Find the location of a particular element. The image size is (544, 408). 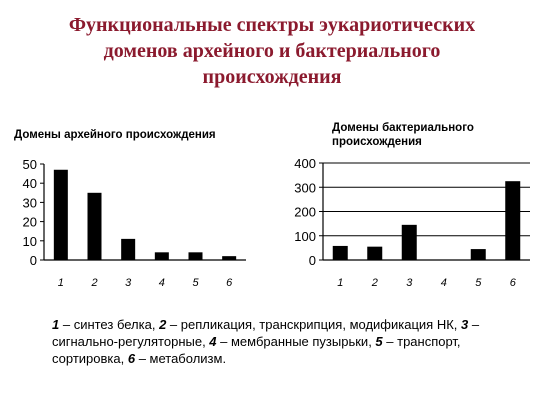

legend-text-5: – транспорт, сортировка, is located at coordinates (256, 350).